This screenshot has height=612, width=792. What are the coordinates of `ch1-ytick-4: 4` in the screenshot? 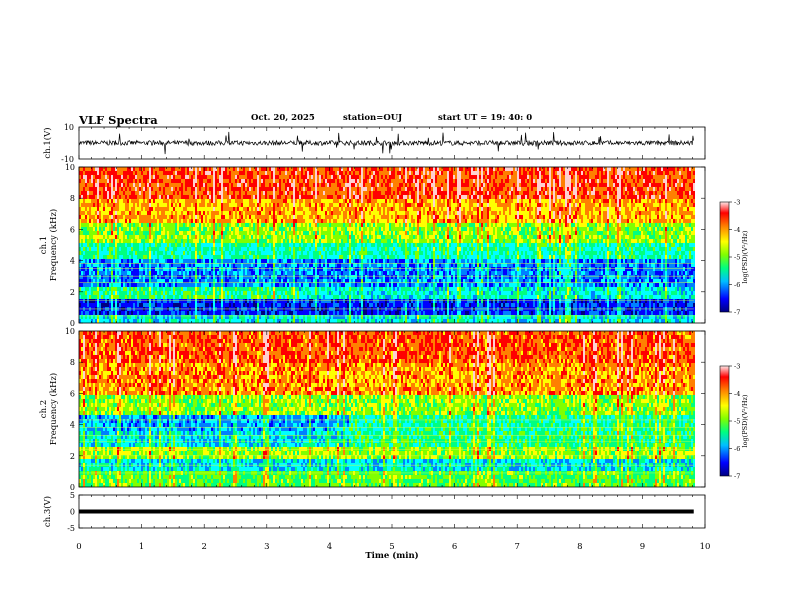 It's located at (72, 261).